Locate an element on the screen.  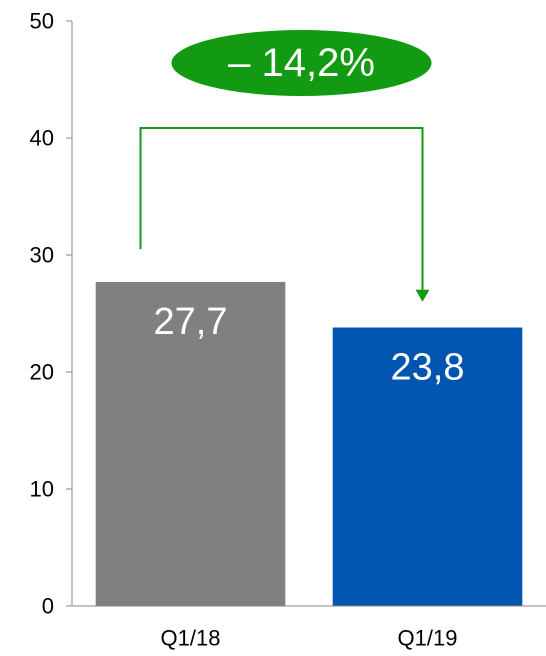
y-tick-label: 40 is located at coordinates (42, 138).